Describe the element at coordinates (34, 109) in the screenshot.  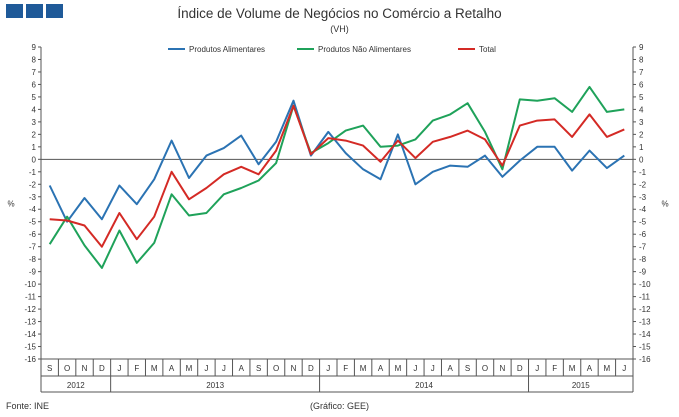
I see `y-tick-label-left: 4` at that location.